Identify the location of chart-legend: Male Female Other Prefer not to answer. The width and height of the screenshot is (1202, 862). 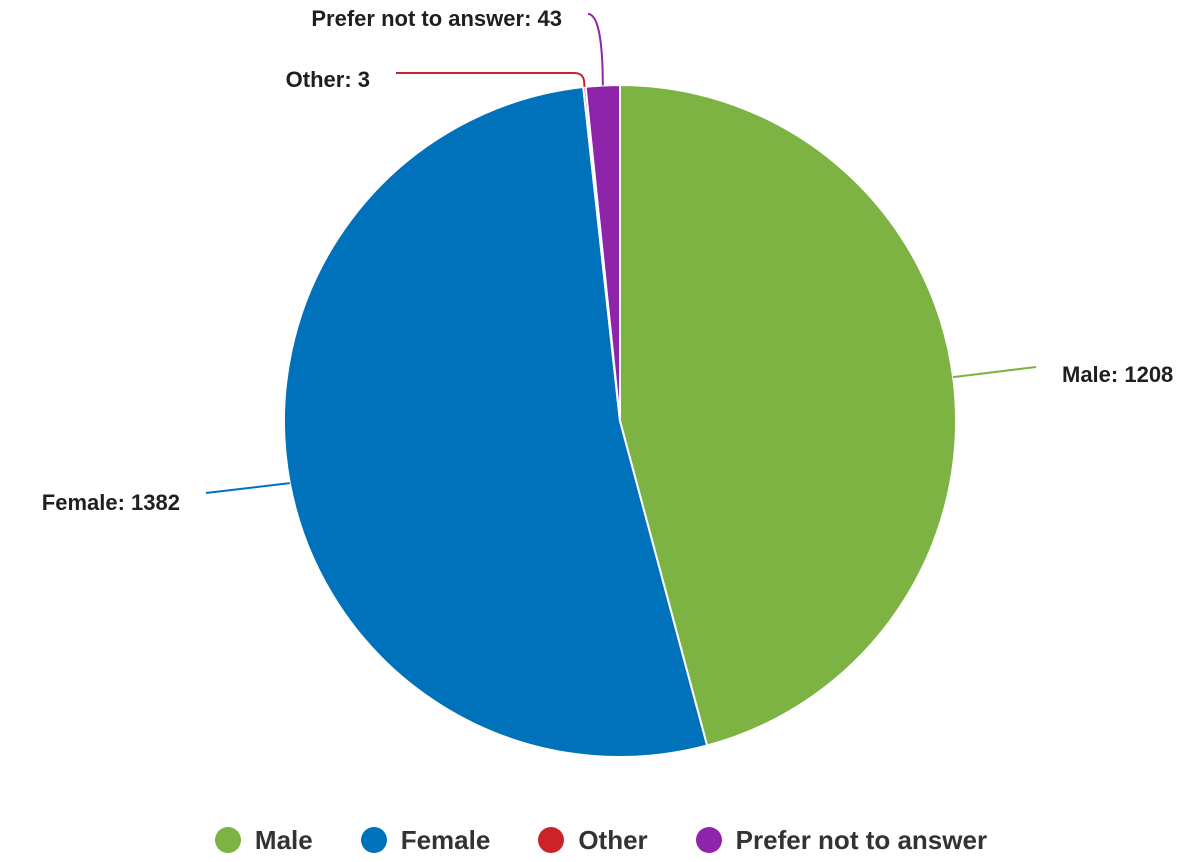
(601, 840).